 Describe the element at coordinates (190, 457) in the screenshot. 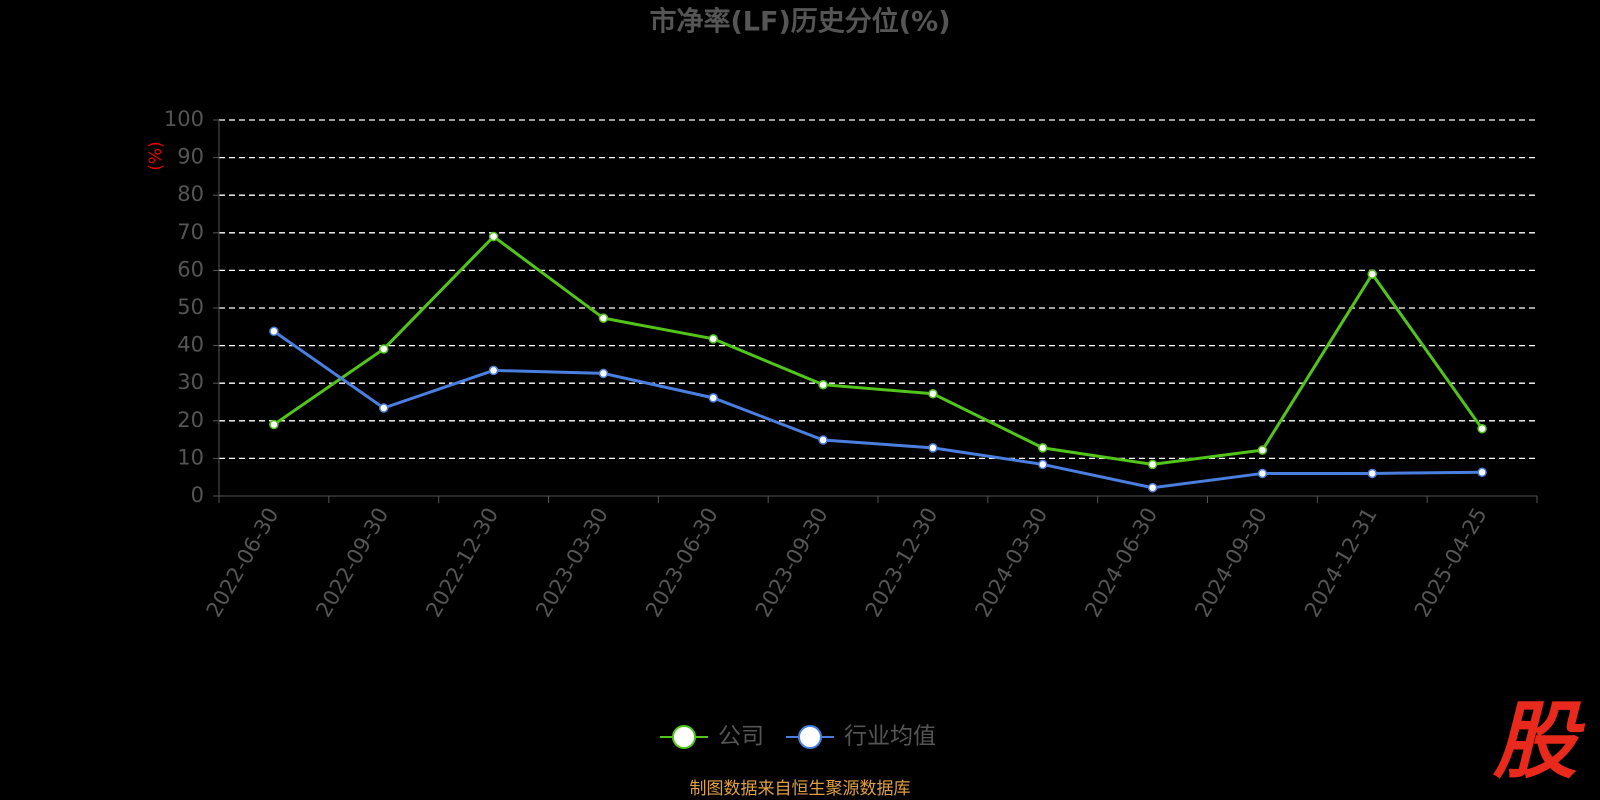

I see `y-tick-label: 10` at that location.